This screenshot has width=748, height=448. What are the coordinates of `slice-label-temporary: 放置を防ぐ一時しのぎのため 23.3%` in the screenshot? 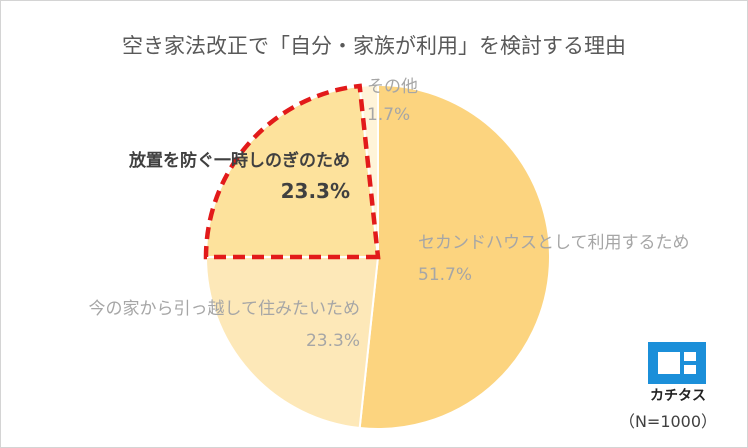 It's located at (215, 176).